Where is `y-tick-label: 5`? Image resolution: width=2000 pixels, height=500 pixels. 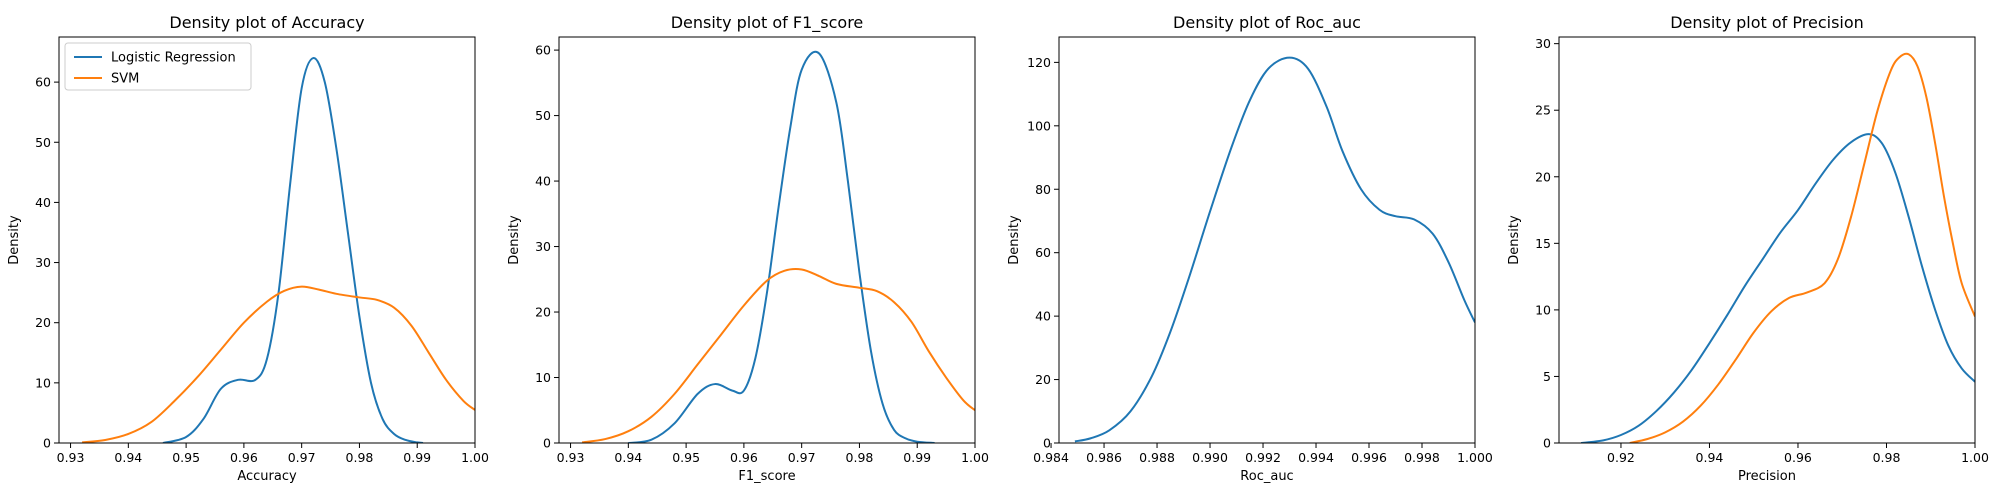 y-tick-label: 5 is located at coordinates (1547, 376).